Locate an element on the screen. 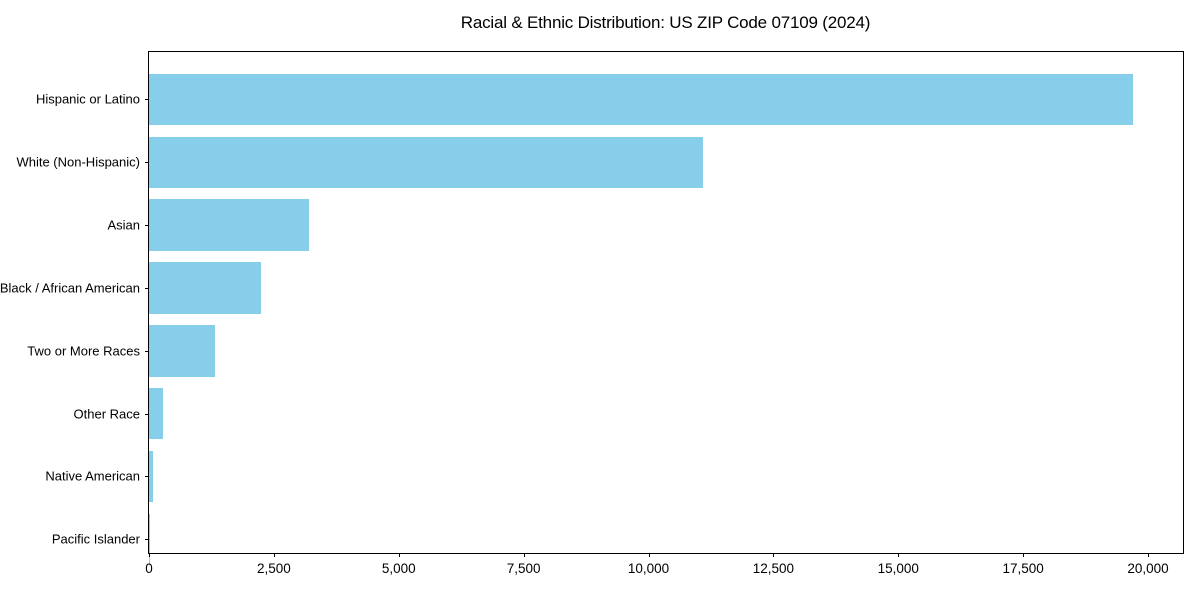  y-tick-label: Black / African American is located at coordinates (70, 288).